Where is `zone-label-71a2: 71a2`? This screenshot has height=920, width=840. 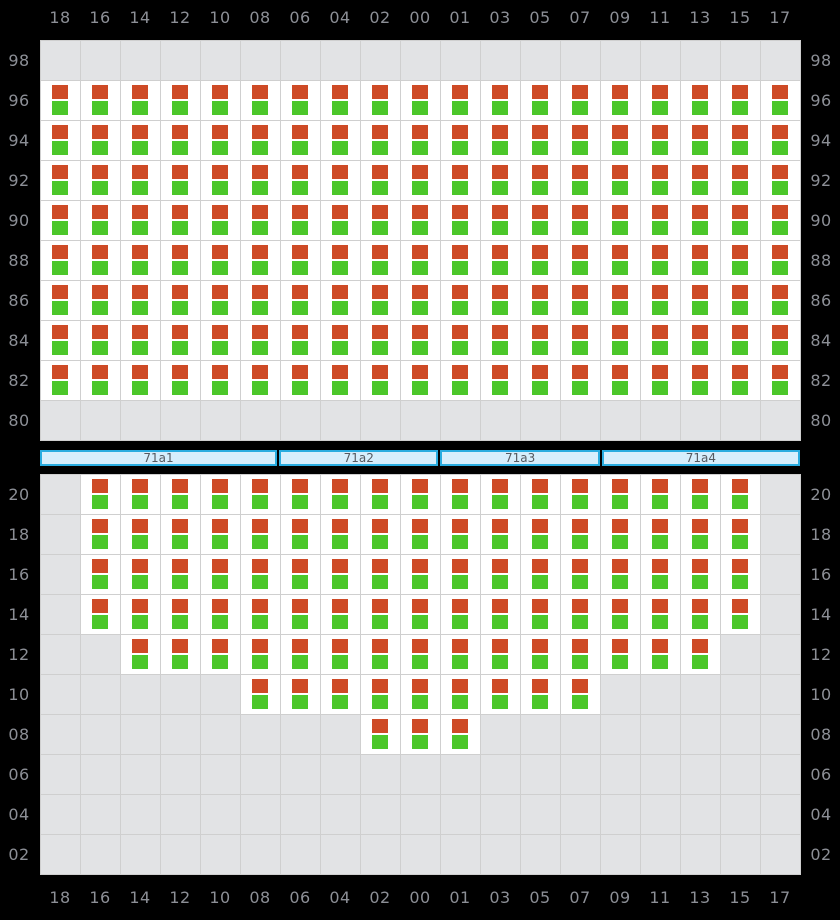
zone-label-71a2: 71a2 is located at coordinates (359, 458).